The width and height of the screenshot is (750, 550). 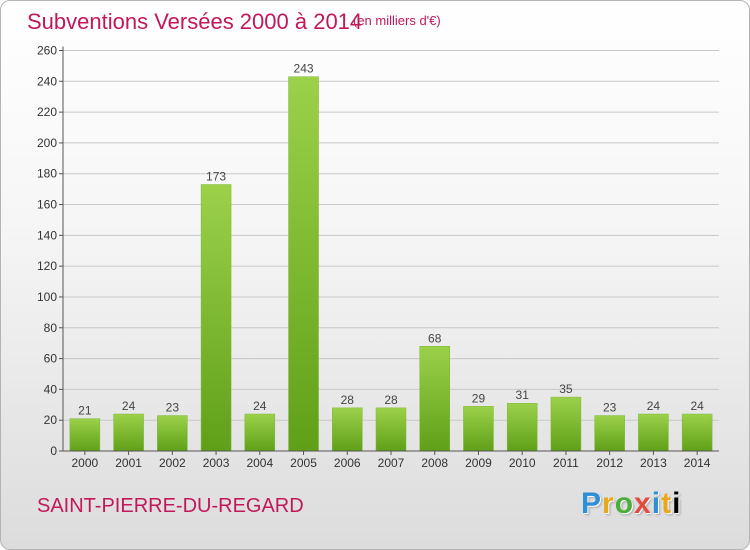 What do you see at coordinates (522, 463) in the screenshot?
I see `x-tick-label: 2010` at bounding box center [522, 463].